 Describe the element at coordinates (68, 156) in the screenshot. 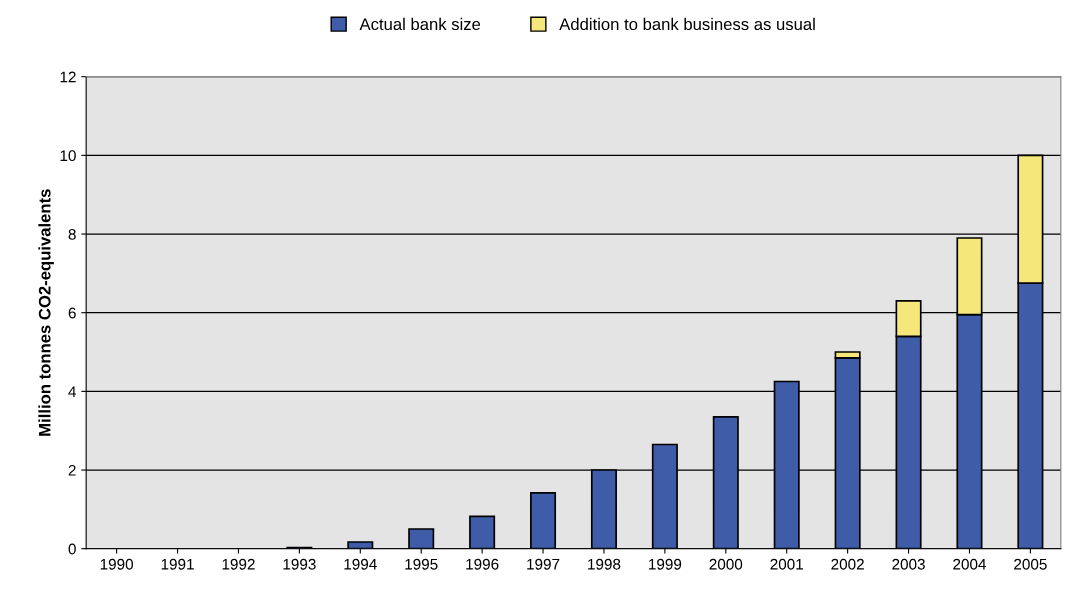

I see `y-tick-label: 10` at that location.